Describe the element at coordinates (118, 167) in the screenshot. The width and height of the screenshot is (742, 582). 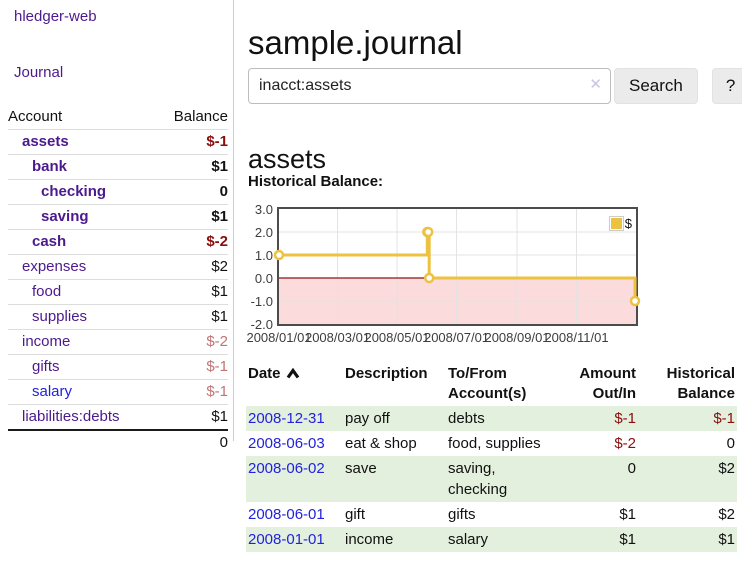
I see `account-row: bank $1` at that location.